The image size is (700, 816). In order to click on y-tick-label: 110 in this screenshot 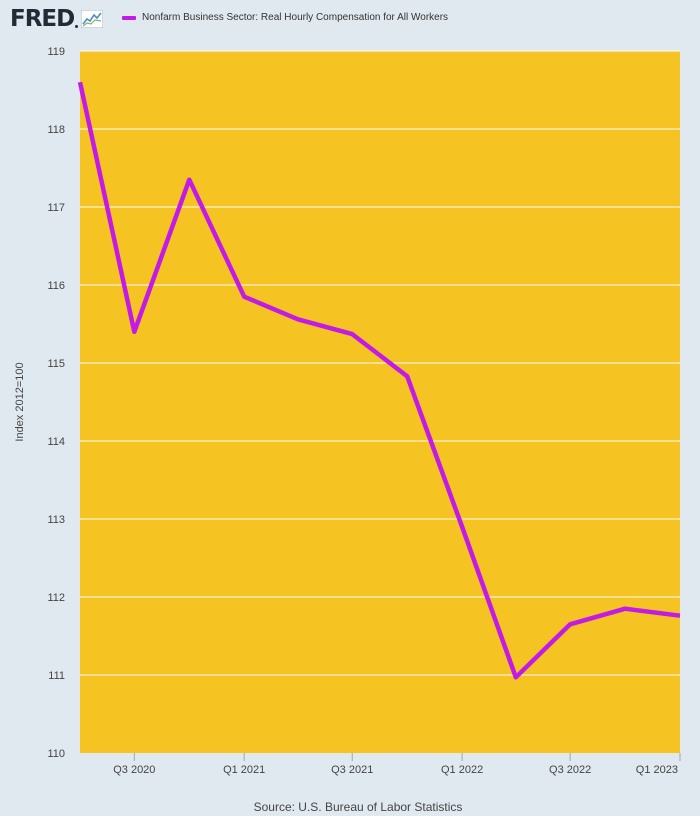, I will do `click(56, 754)`.